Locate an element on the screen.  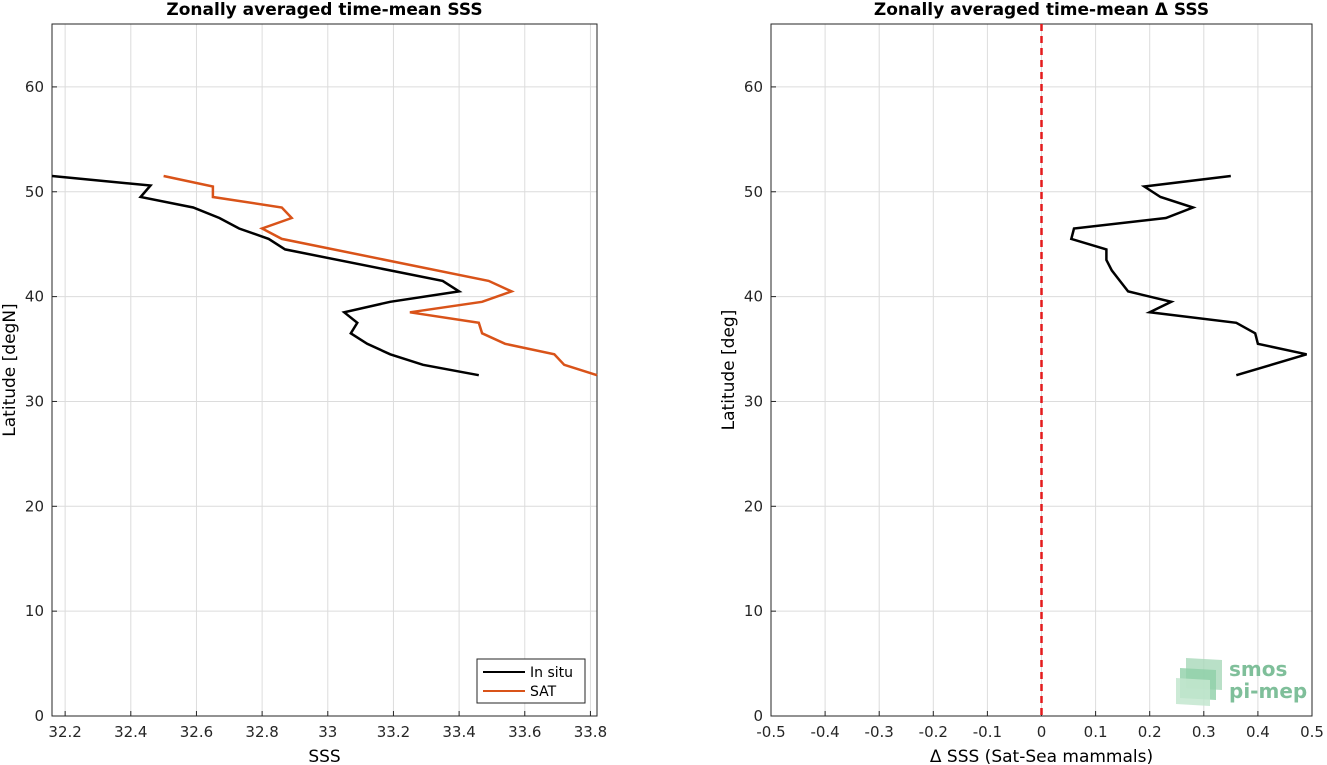
x-tick-label: 32.2 is located at coordinates (64, 732).